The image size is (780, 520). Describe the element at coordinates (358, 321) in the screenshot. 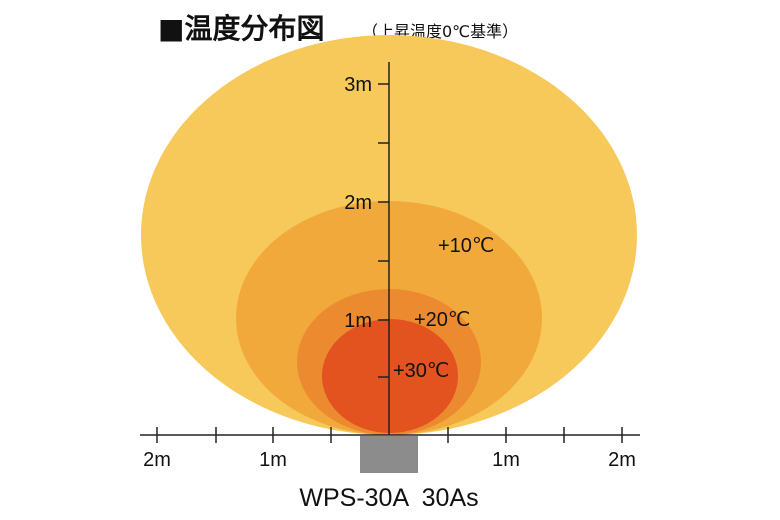

I see `v-tick-label-1m: 1m` at that location.